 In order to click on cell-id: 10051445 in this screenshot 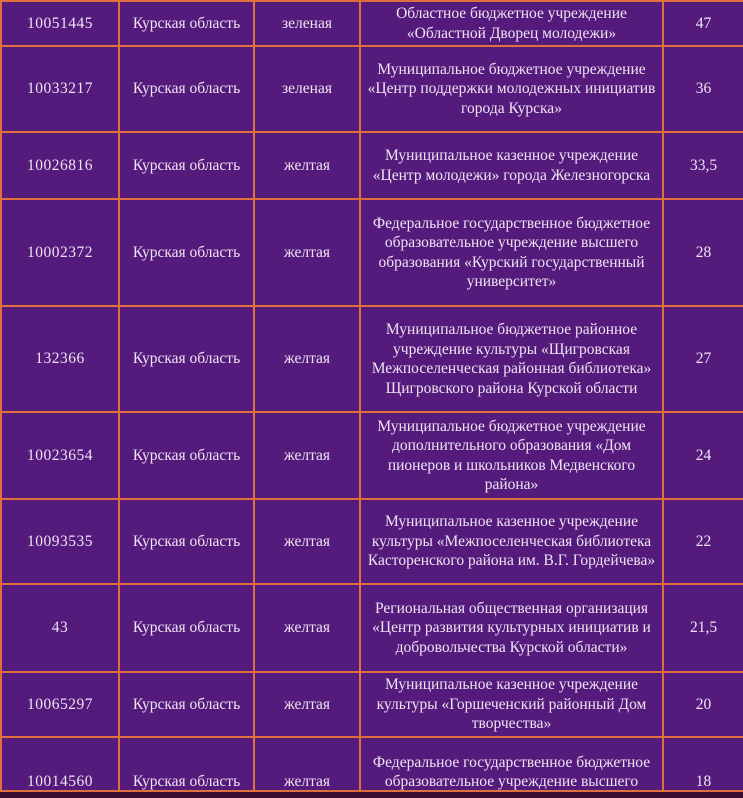, I will do `click(60, 23)`.